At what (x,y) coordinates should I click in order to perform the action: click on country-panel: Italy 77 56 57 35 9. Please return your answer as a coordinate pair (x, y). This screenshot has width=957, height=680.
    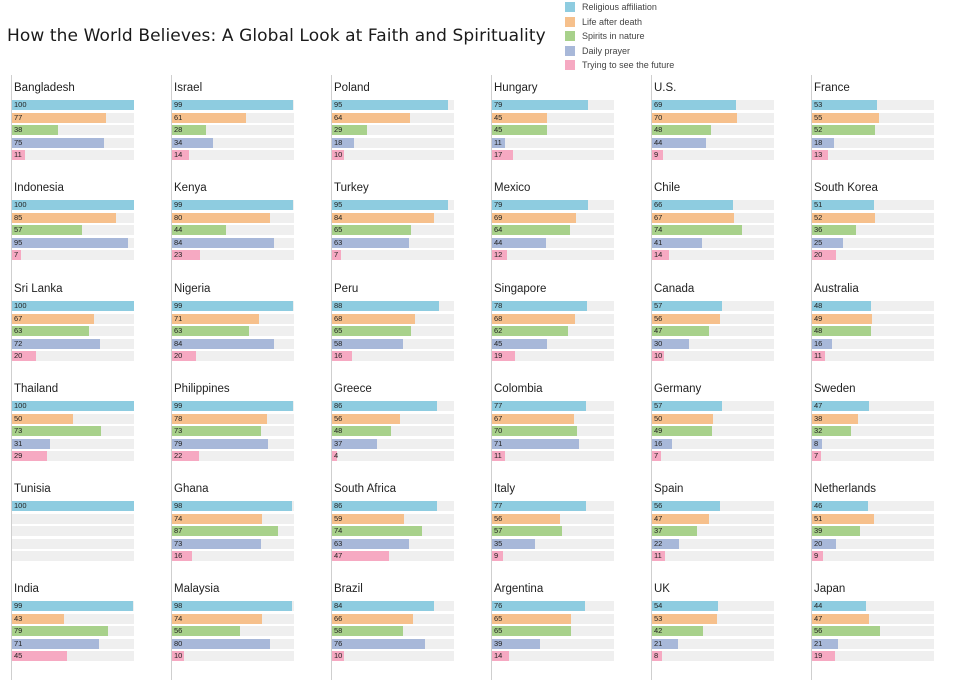
    Looking at the image, I should click on (566, 526).